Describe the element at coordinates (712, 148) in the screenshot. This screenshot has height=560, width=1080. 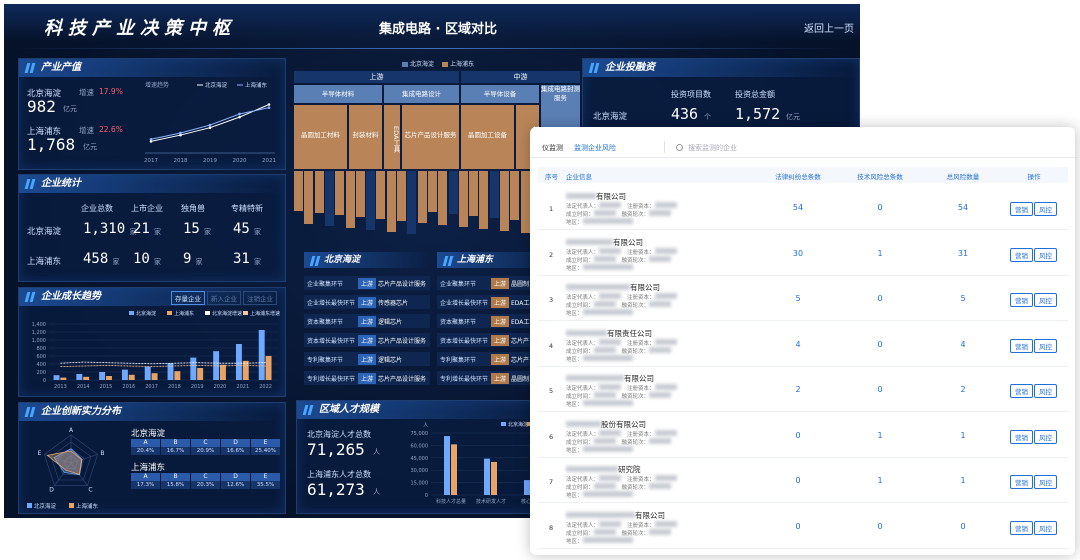
I see `search-input: 搜索监测的企业` at that location.